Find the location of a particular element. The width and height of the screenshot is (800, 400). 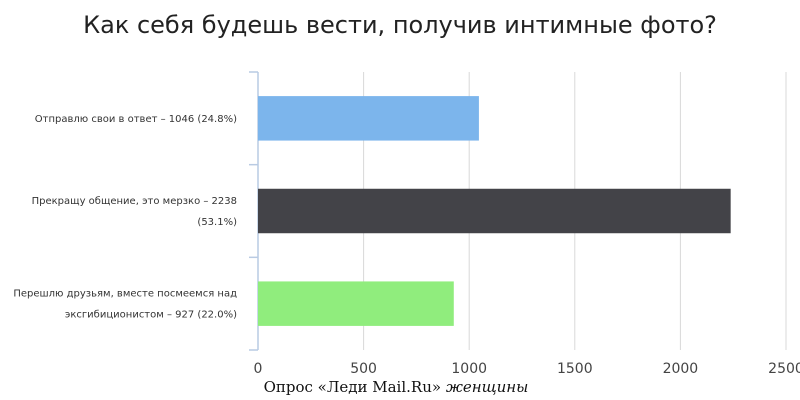

category-axis is located at coordinates (254, 211).